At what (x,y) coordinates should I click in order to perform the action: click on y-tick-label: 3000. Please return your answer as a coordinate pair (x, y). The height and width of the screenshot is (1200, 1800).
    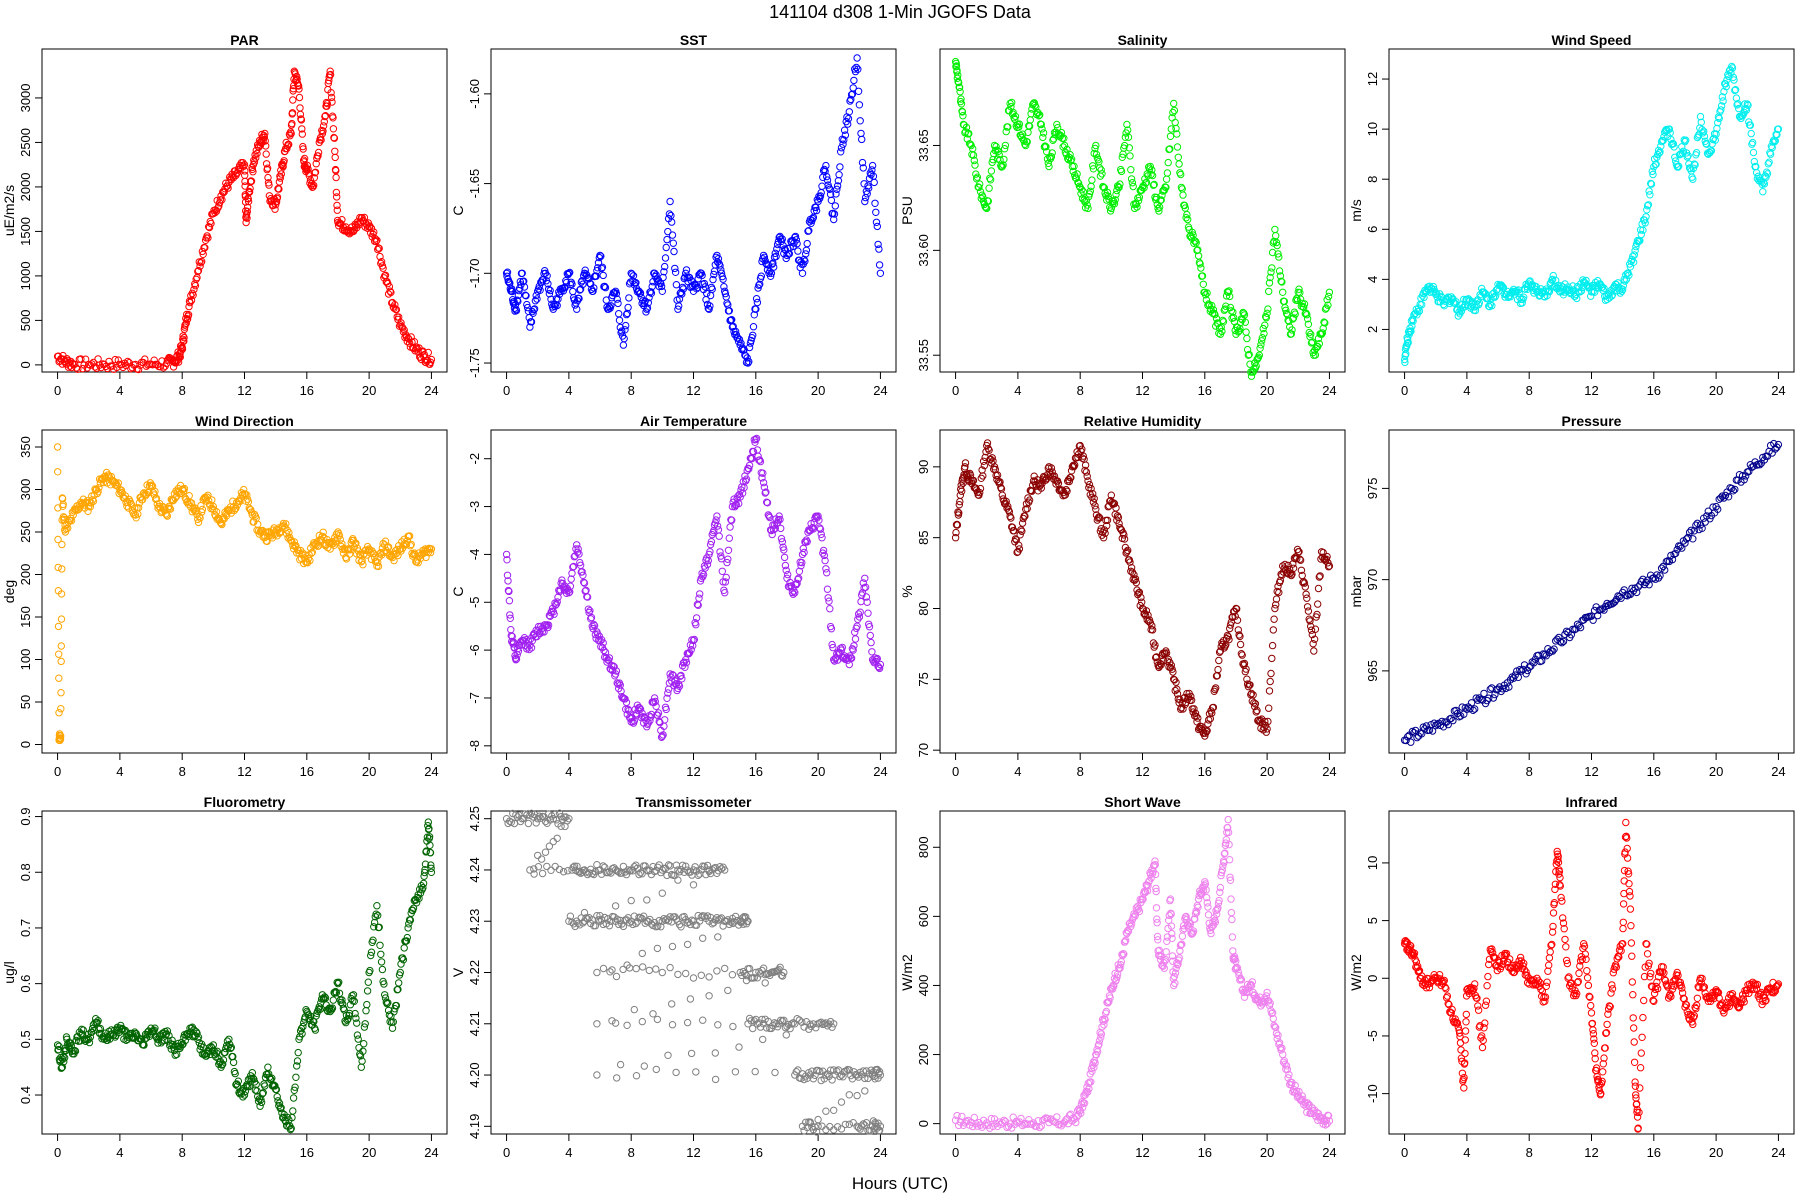
    Looking at the image, I should click on (25, 97).